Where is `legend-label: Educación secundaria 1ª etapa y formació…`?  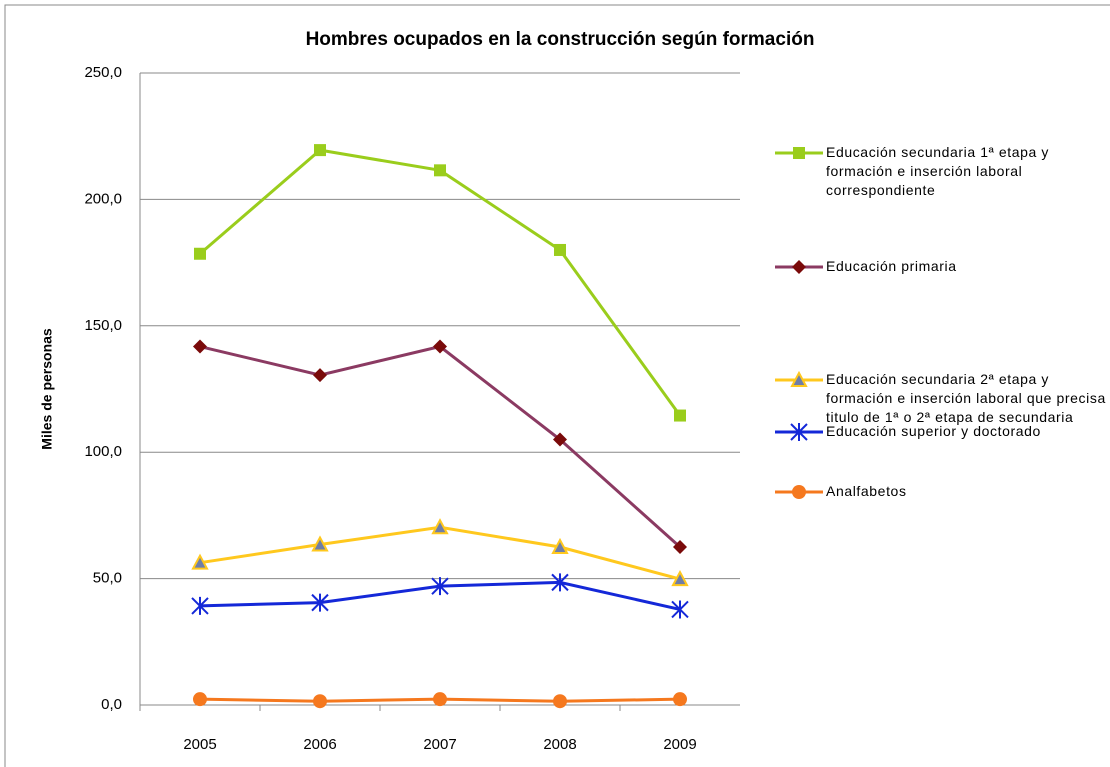 legend-label: Educación secundaria 1ª etapa y formació… is located at coordinates (938, 171).